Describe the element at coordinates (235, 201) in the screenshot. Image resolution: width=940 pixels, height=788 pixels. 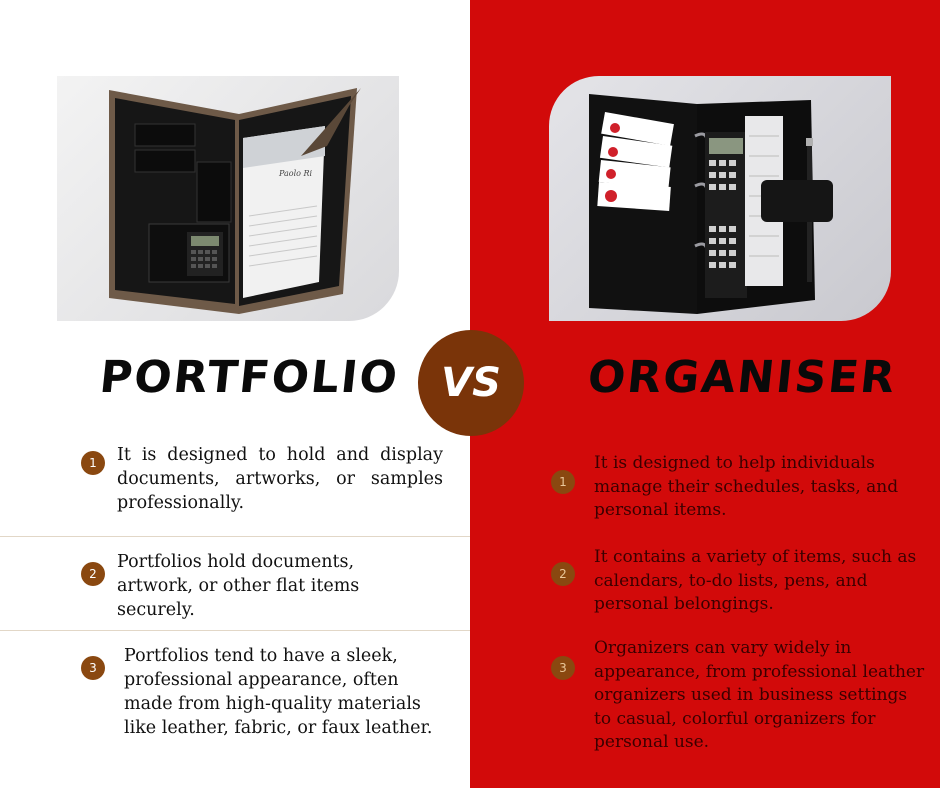
I see `portfolio-image-icon: Paolo Ri` at that location.